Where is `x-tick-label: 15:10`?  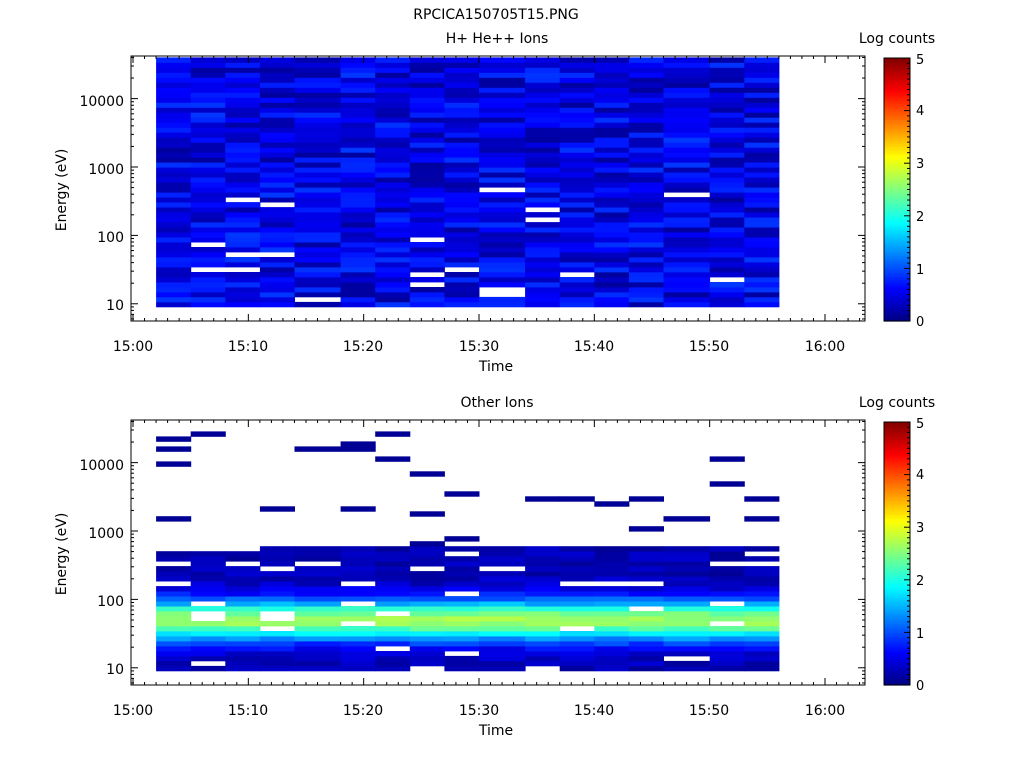
x-tick-label: 15:10 is located at coordinates (248, 711).